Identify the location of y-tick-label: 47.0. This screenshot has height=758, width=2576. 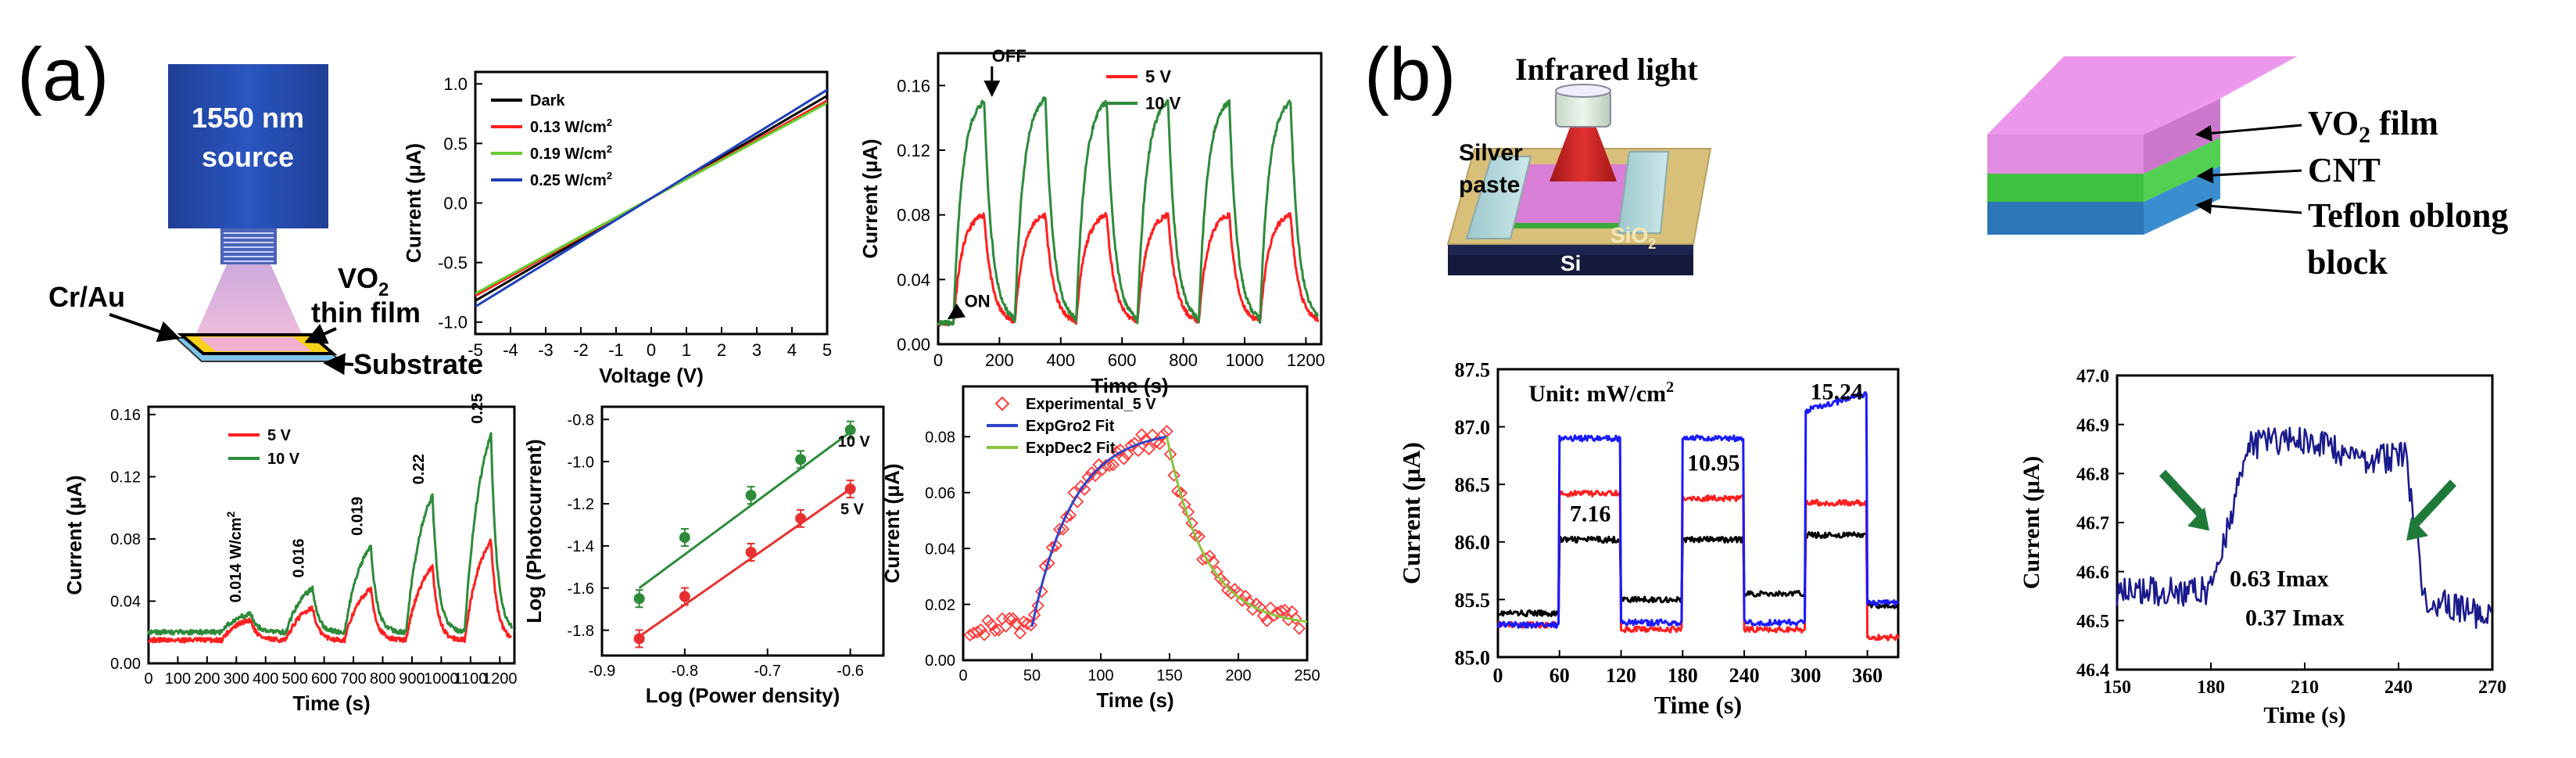
(2092, 377).